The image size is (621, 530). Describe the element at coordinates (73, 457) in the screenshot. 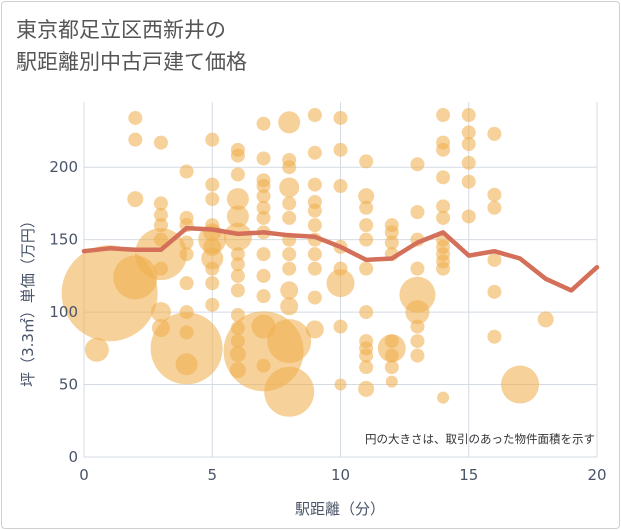

I see `y-tick-label: 0` at that location.